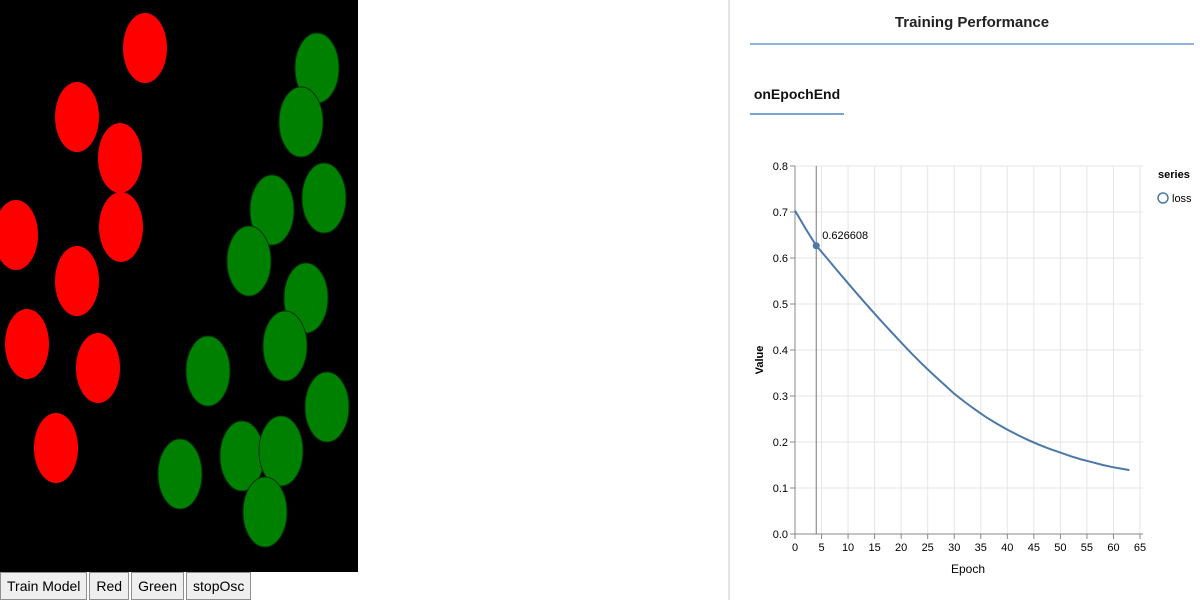  Describe the element at coordinates (1174, 175) in the screenshot. I see `legend-title: series` at that location.